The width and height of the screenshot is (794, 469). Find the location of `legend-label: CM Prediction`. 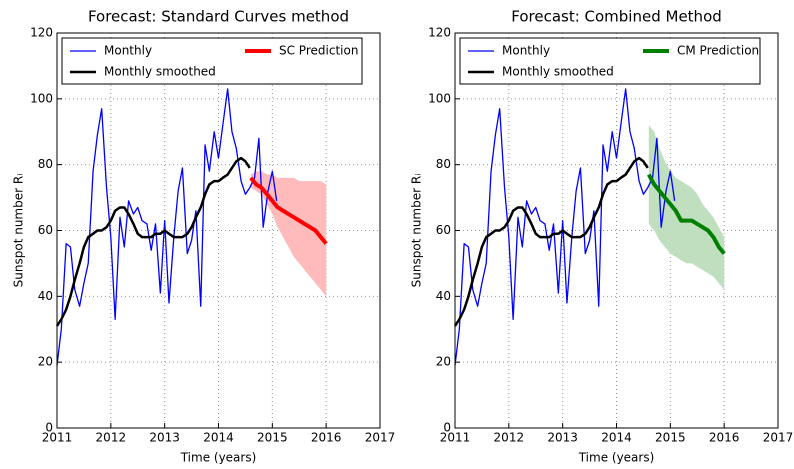

legend-label: CM Prediction is located at coordinates (718, 51).